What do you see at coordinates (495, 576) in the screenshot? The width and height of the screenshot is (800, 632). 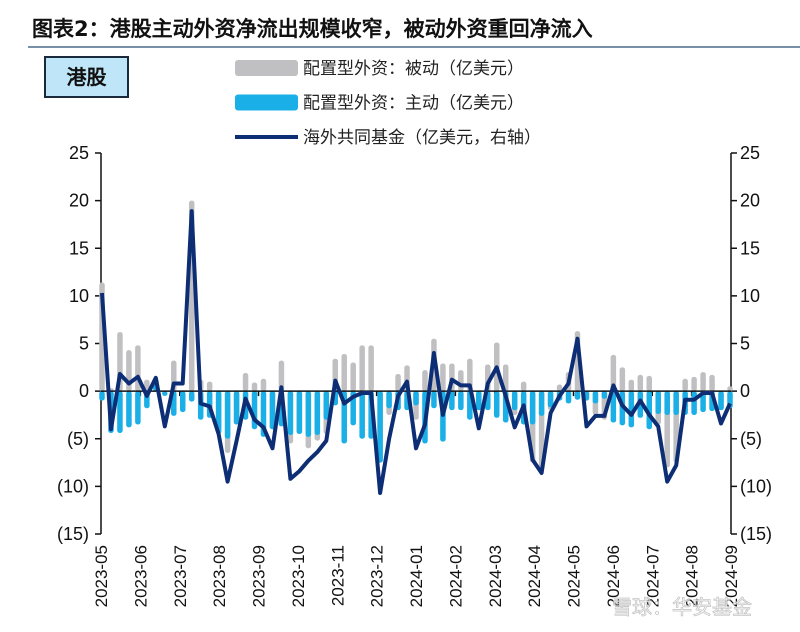 I see `x-tick-label: 2024-03` at bounding box center [495, 576].